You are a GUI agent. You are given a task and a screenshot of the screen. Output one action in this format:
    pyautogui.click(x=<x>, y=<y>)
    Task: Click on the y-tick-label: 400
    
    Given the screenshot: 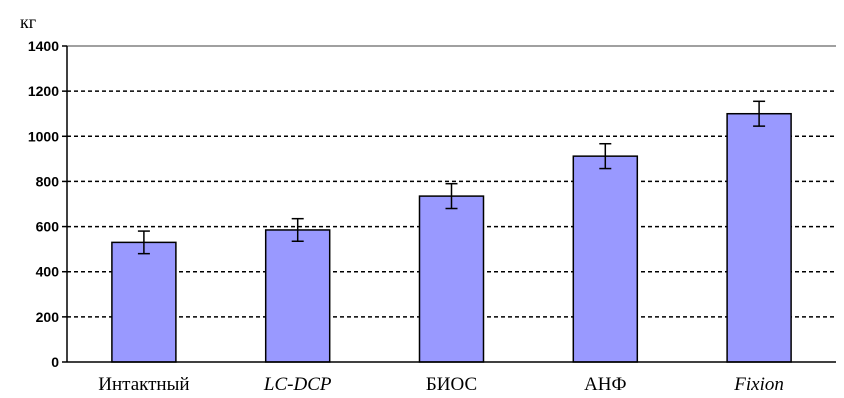 What is the action you would take?
    pyautogui.click(x=48, y=272)
    